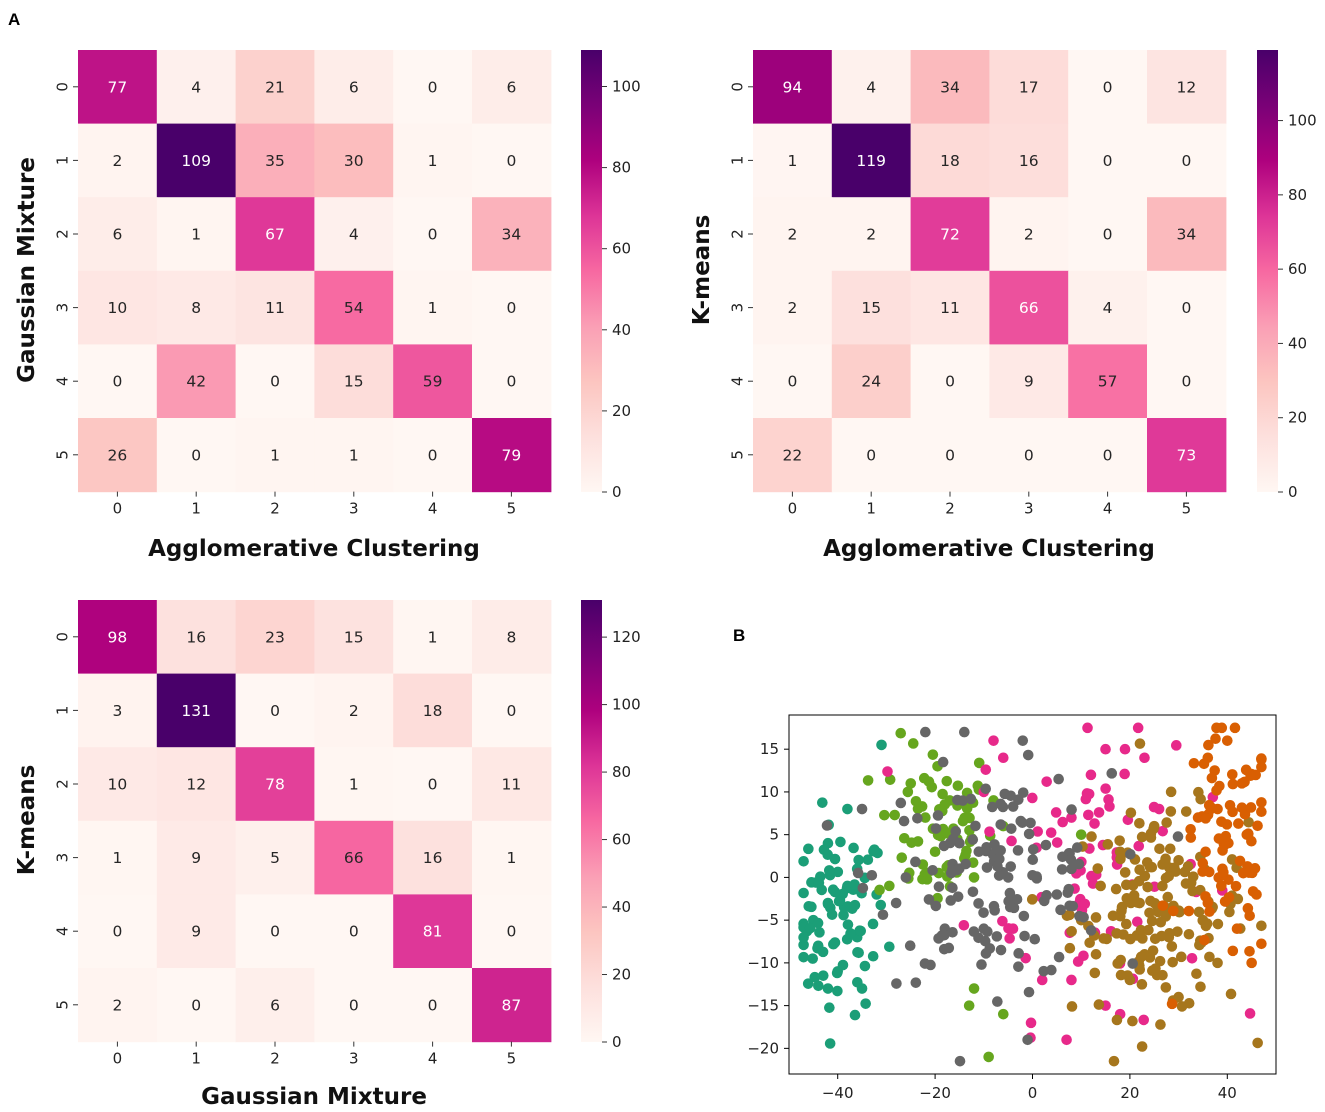  I want to click on heatmap-cell-value: 78, so click(275, 785).